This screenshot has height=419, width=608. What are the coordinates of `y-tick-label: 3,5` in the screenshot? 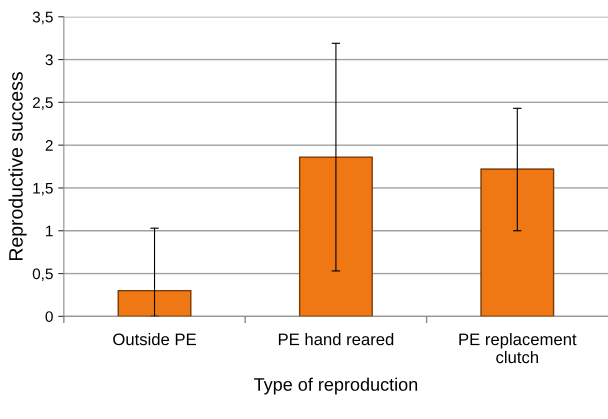 It's located at (42, 18).